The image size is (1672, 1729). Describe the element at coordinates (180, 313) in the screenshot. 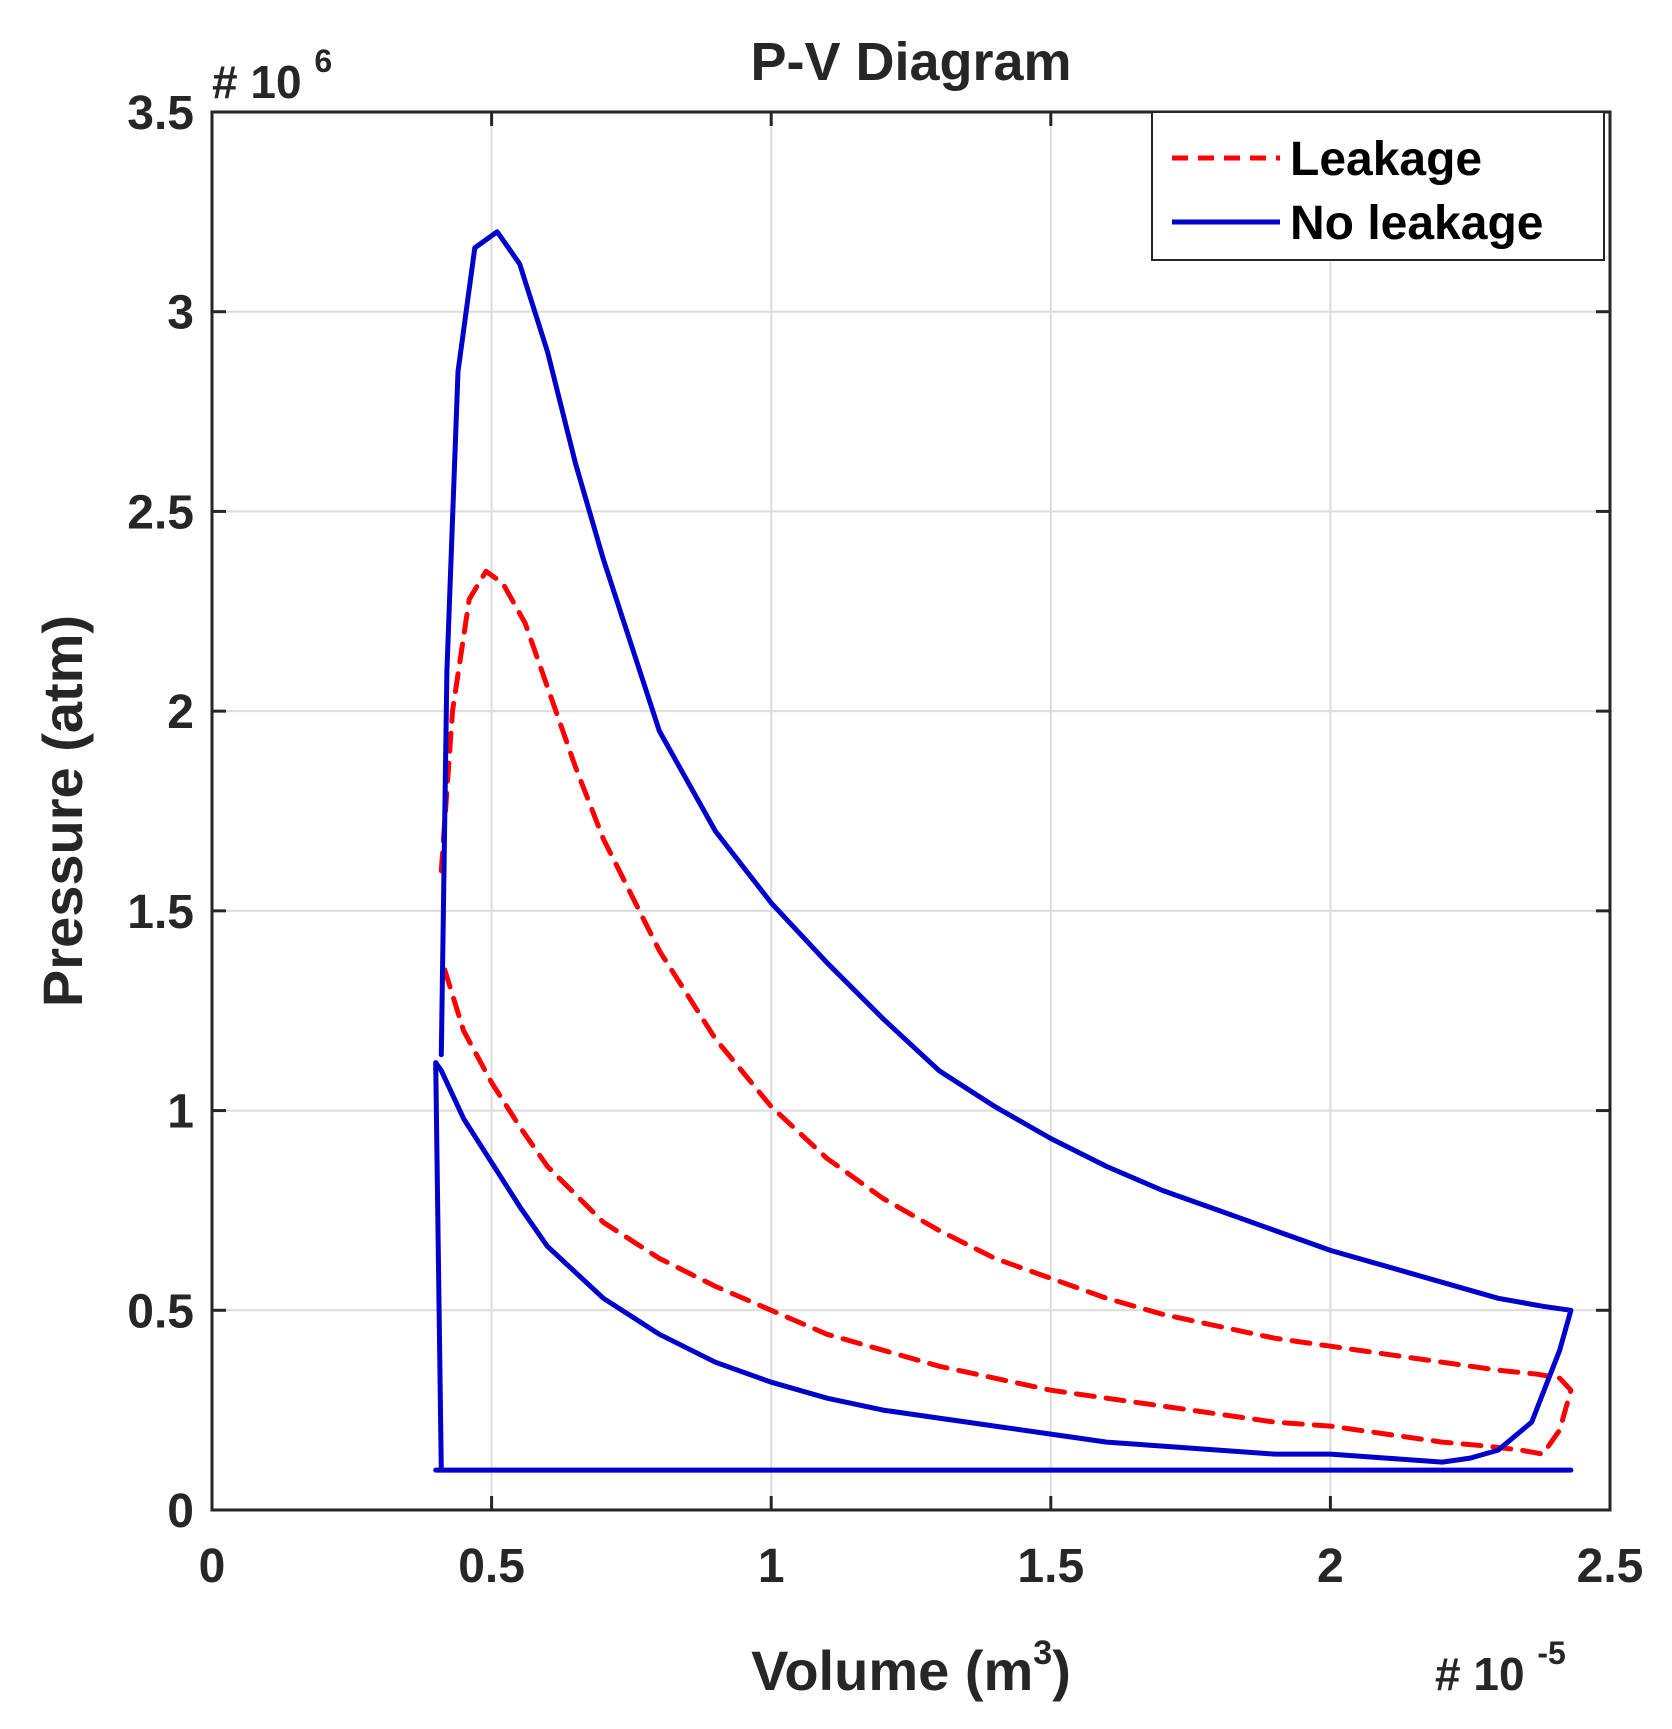

I see `y-tick-label: 3` at that location.